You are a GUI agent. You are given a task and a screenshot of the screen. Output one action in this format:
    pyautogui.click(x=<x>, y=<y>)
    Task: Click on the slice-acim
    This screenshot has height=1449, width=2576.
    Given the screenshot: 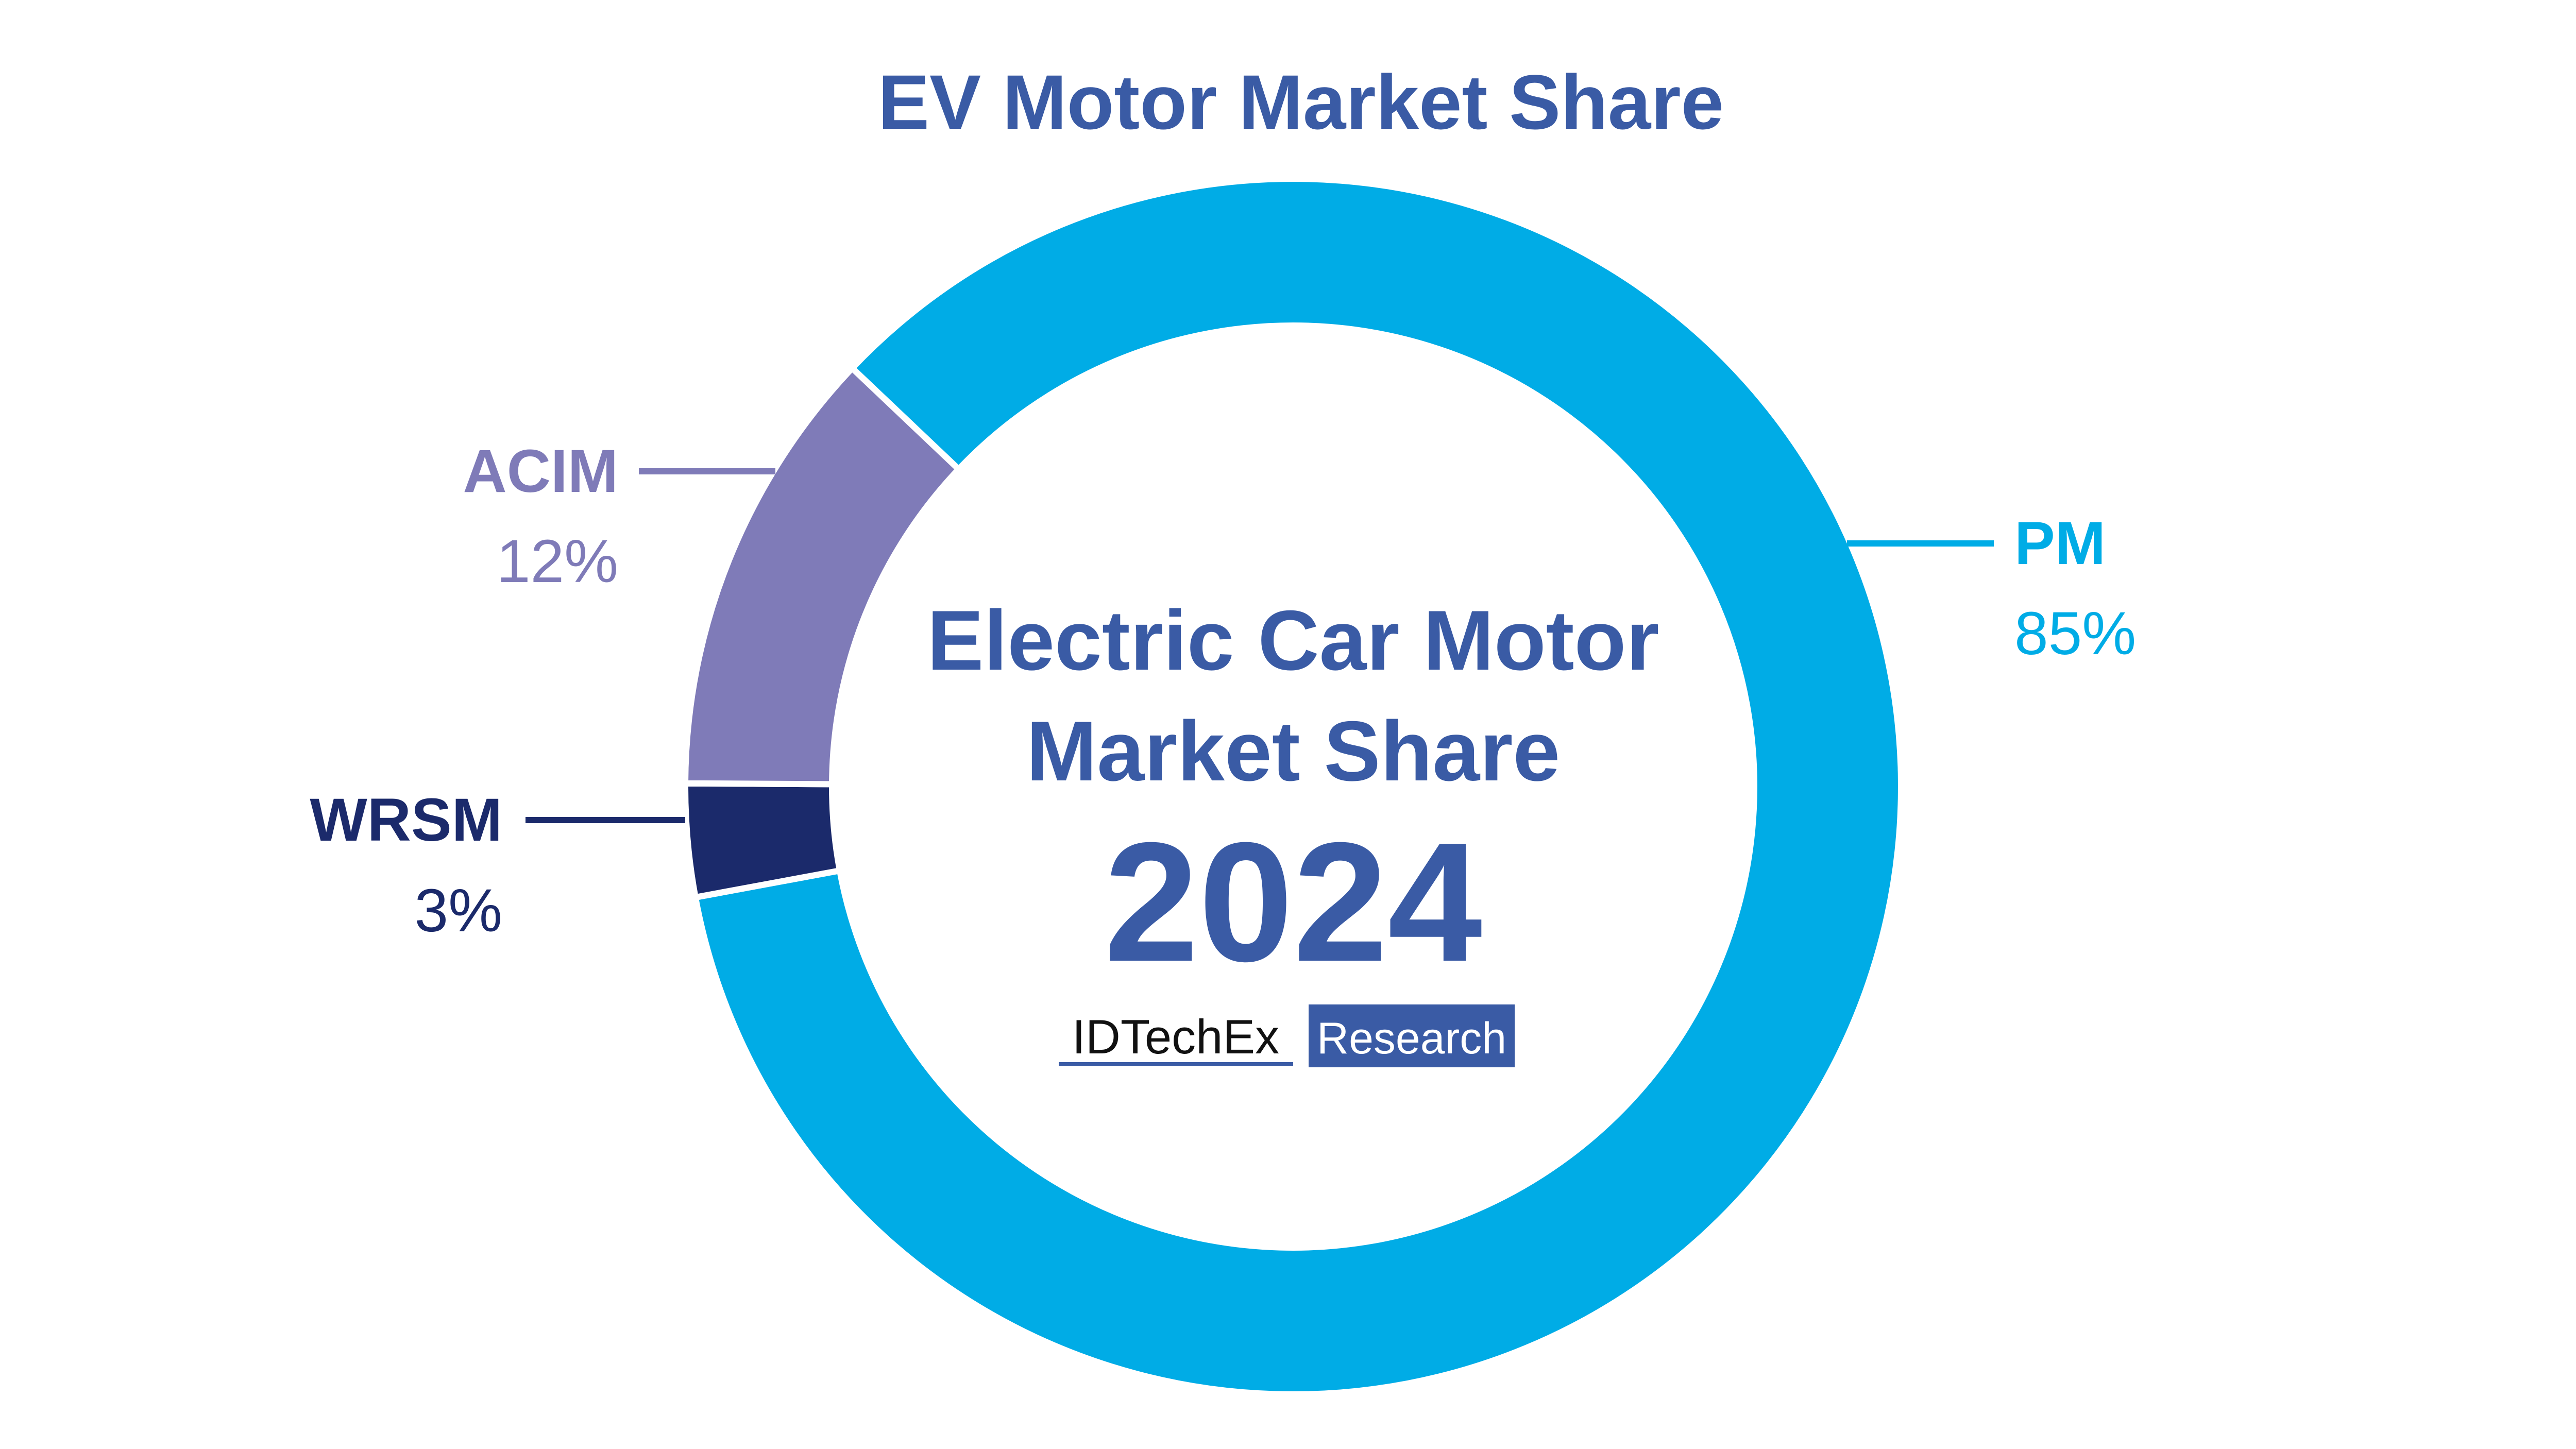 What is the action you would take?
    pyautogui.click(x=823, y=576)
    